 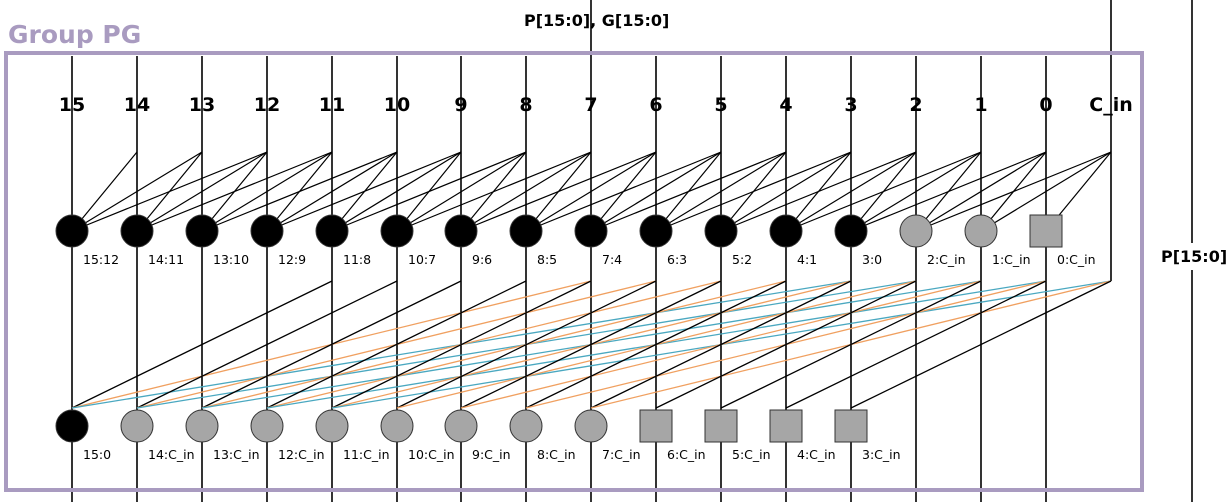 I want to click on column-label: 2, so click(x=915, y=105).